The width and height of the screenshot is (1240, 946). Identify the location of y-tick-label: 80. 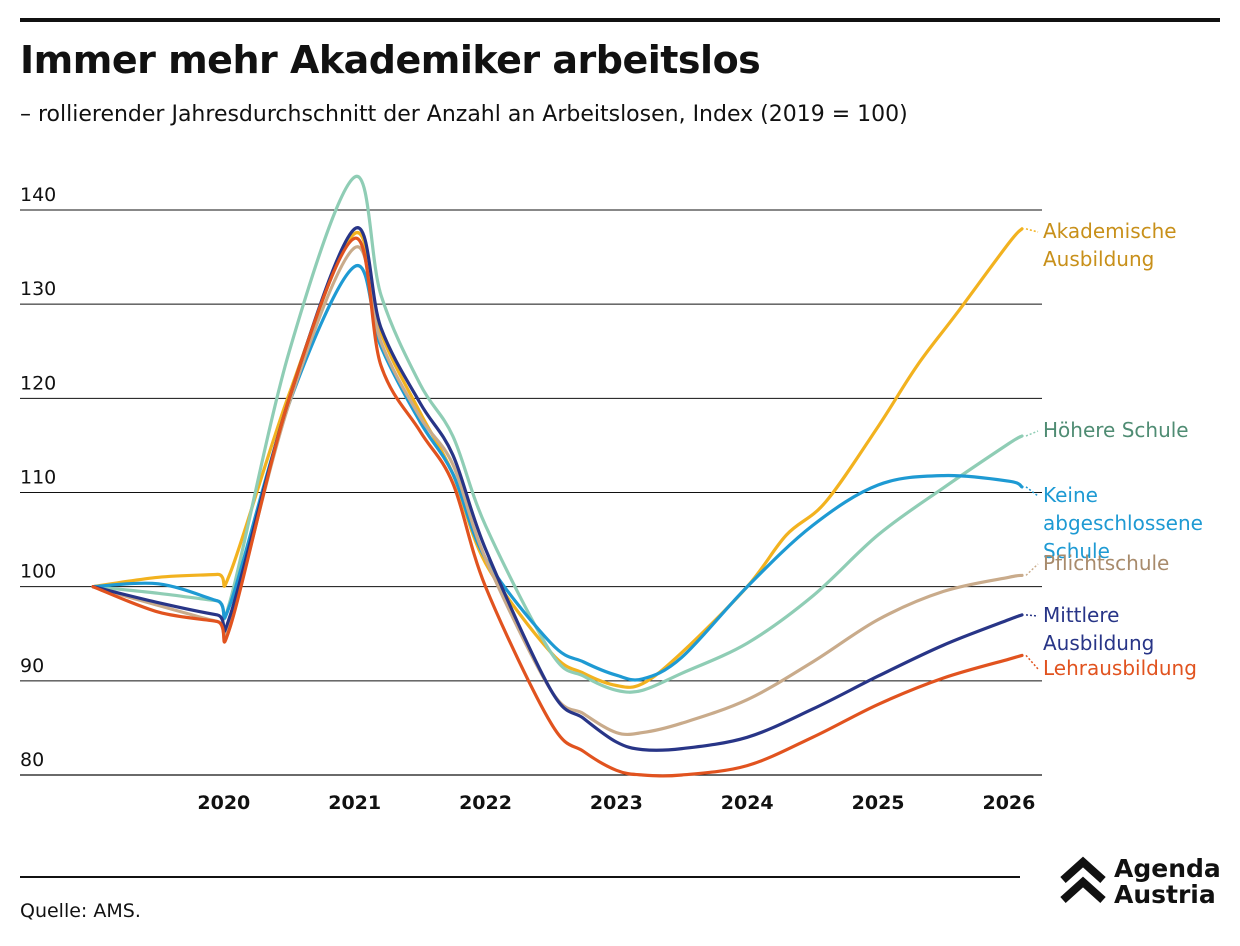
(32, 760).